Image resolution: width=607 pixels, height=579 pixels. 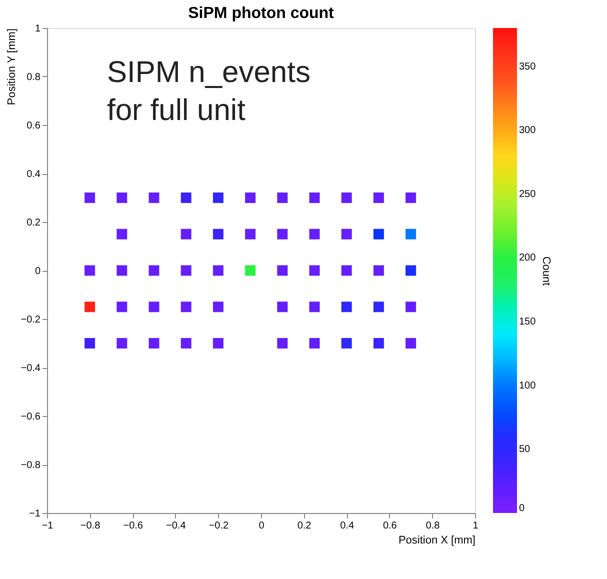 I want to click on y-tick-label: −0.6, so click(x=30, y=417).